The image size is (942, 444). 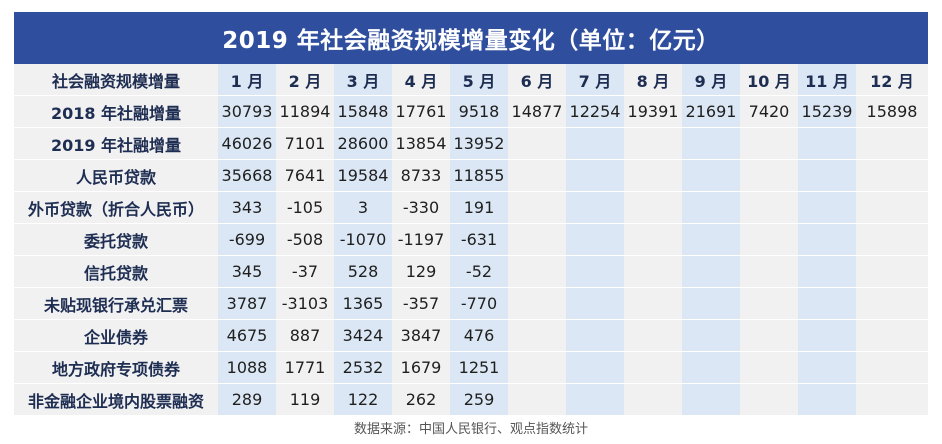 What do you see at coordinates (305, 271) in the screenshot?
I see `table-cell: -37` at bounding box center [305, 271].